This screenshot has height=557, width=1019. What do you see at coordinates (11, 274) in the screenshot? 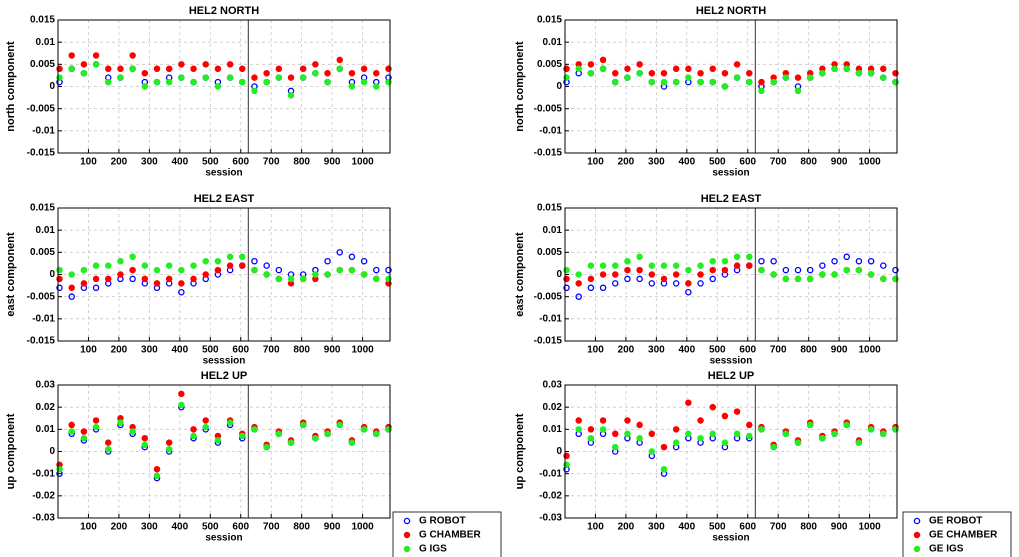
I see `y-axis-label: east component` at bounding box center [11, 274].